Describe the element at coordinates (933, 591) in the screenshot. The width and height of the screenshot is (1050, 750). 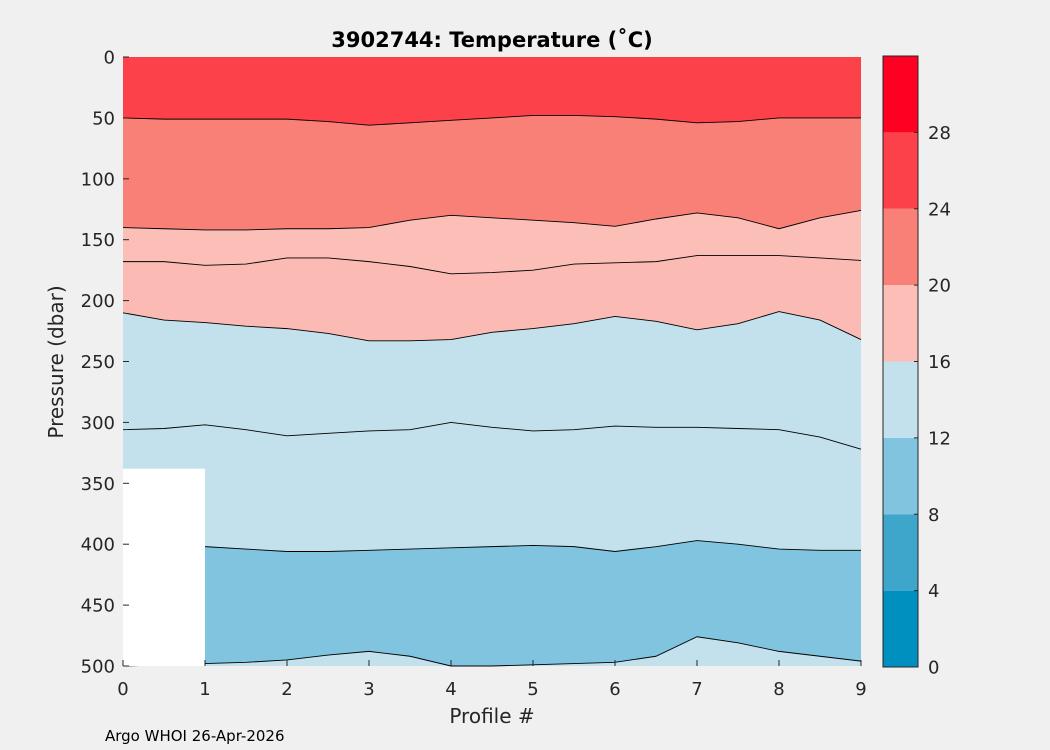
I see `colorbar-tick-label: 4` at that location.